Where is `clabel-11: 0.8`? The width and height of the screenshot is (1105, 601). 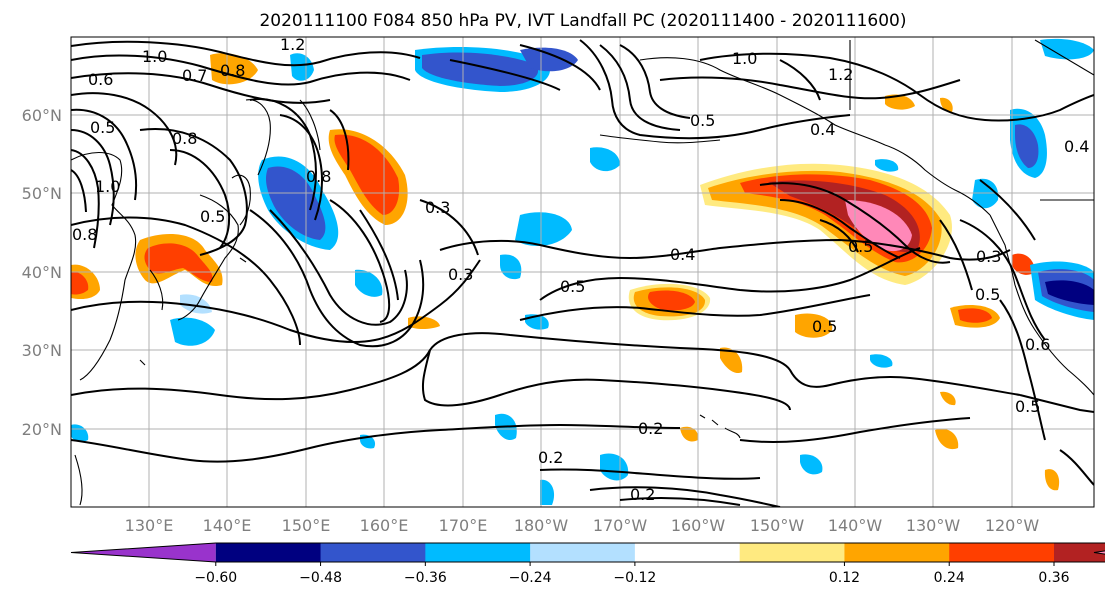 clabel-11: 0.8 is located at coordinates (318, 176).